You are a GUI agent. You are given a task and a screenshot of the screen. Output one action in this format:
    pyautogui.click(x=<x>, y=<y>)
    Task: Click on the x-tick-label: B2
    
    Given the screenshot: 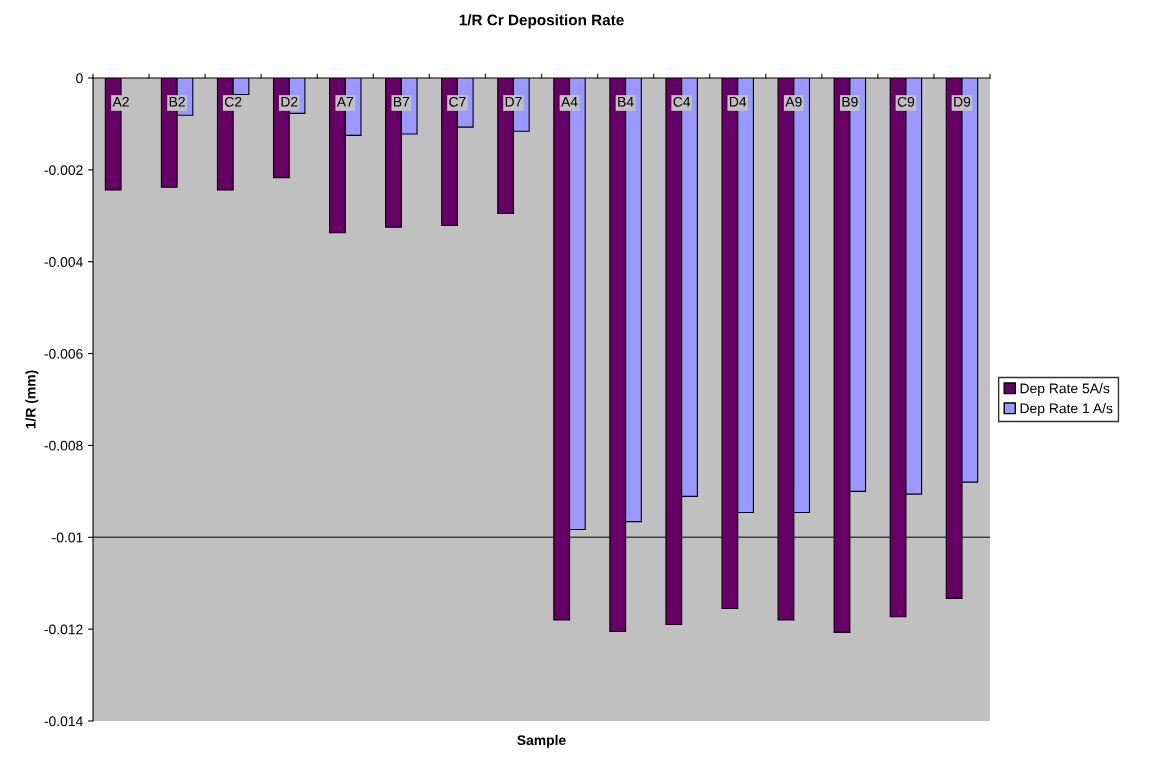 What is the action you would take?
    pyautogui.click(x=177, y=101)
    